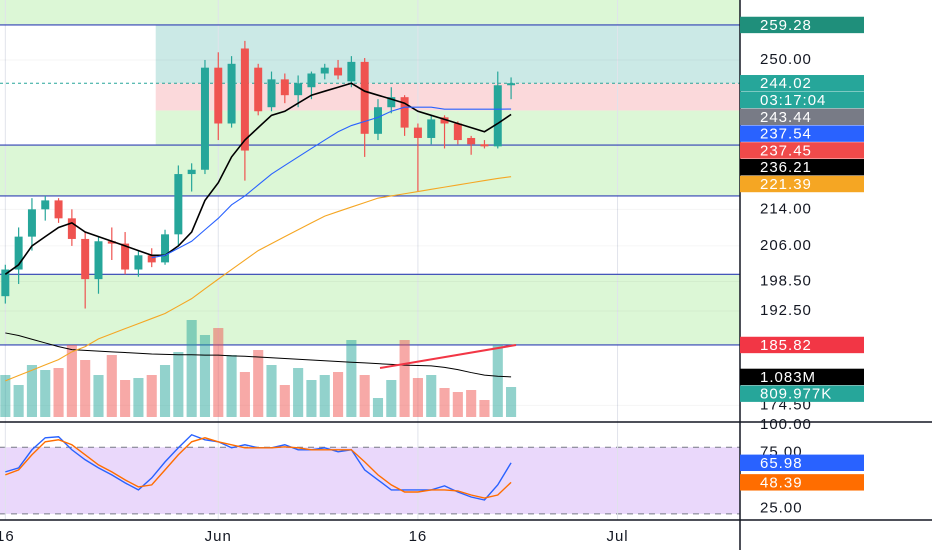  What do you see at coordinates (617, 536) in the screenshot?
I see `x-tick-label: Jul` at bounding box center [617, 536].